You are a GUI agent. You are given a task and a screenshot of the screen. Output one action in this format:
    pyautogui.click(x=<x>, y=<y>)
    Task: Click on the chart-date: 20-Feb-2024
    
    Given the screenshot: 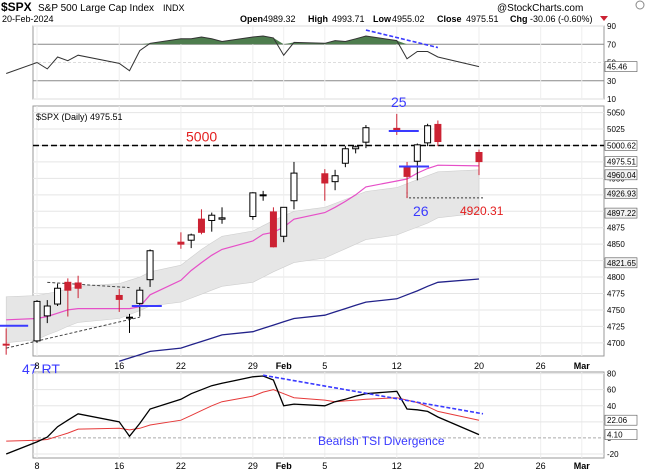 What is the action you would take?
    pyautogui.click(x=28, y=19)
    